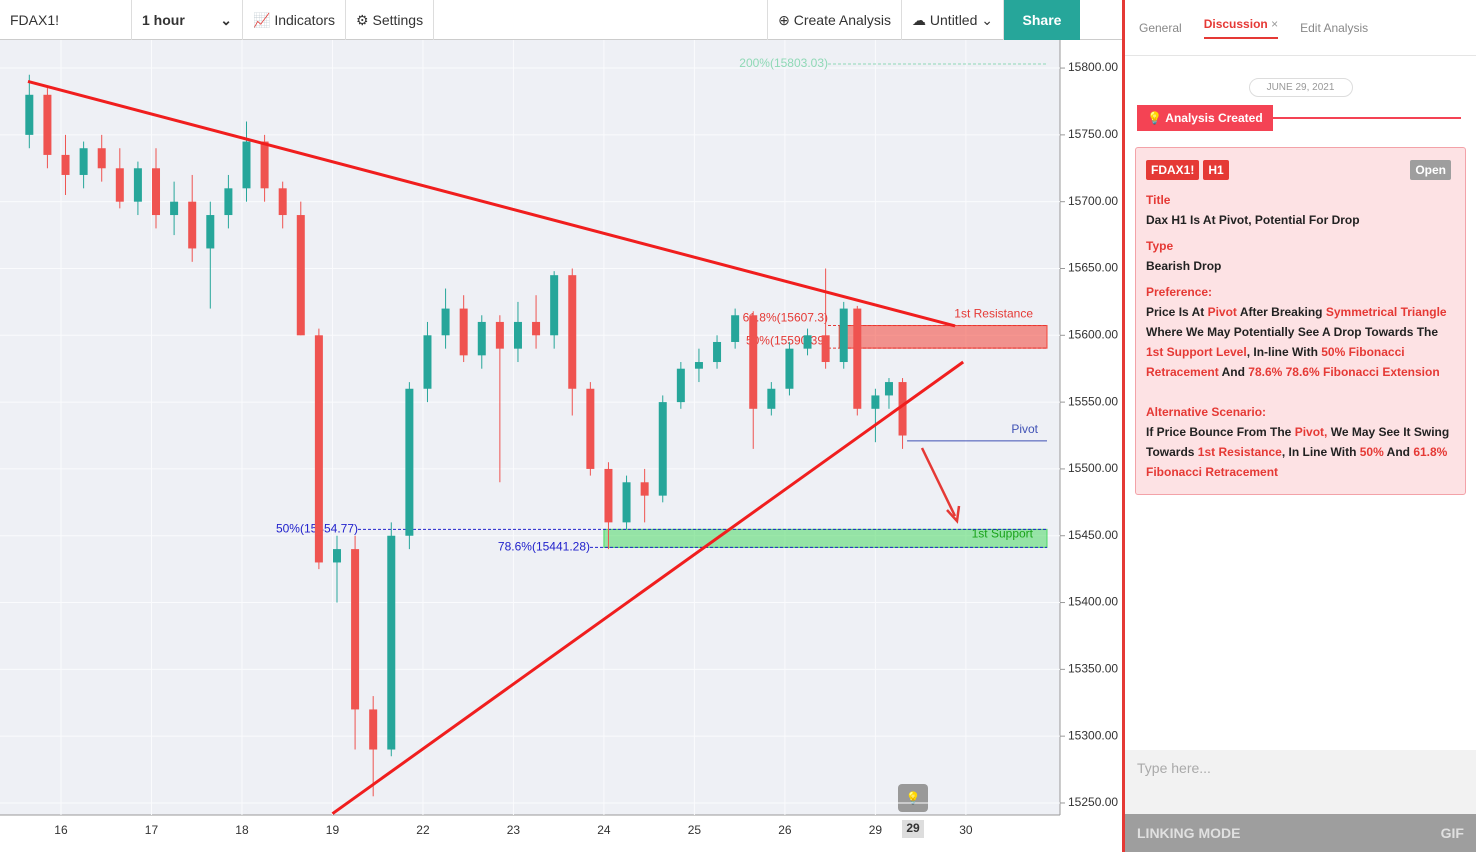 The width and height of the screenshot is (1476, 852). I want to click on x-tick-label: 18, so click(242, 830).